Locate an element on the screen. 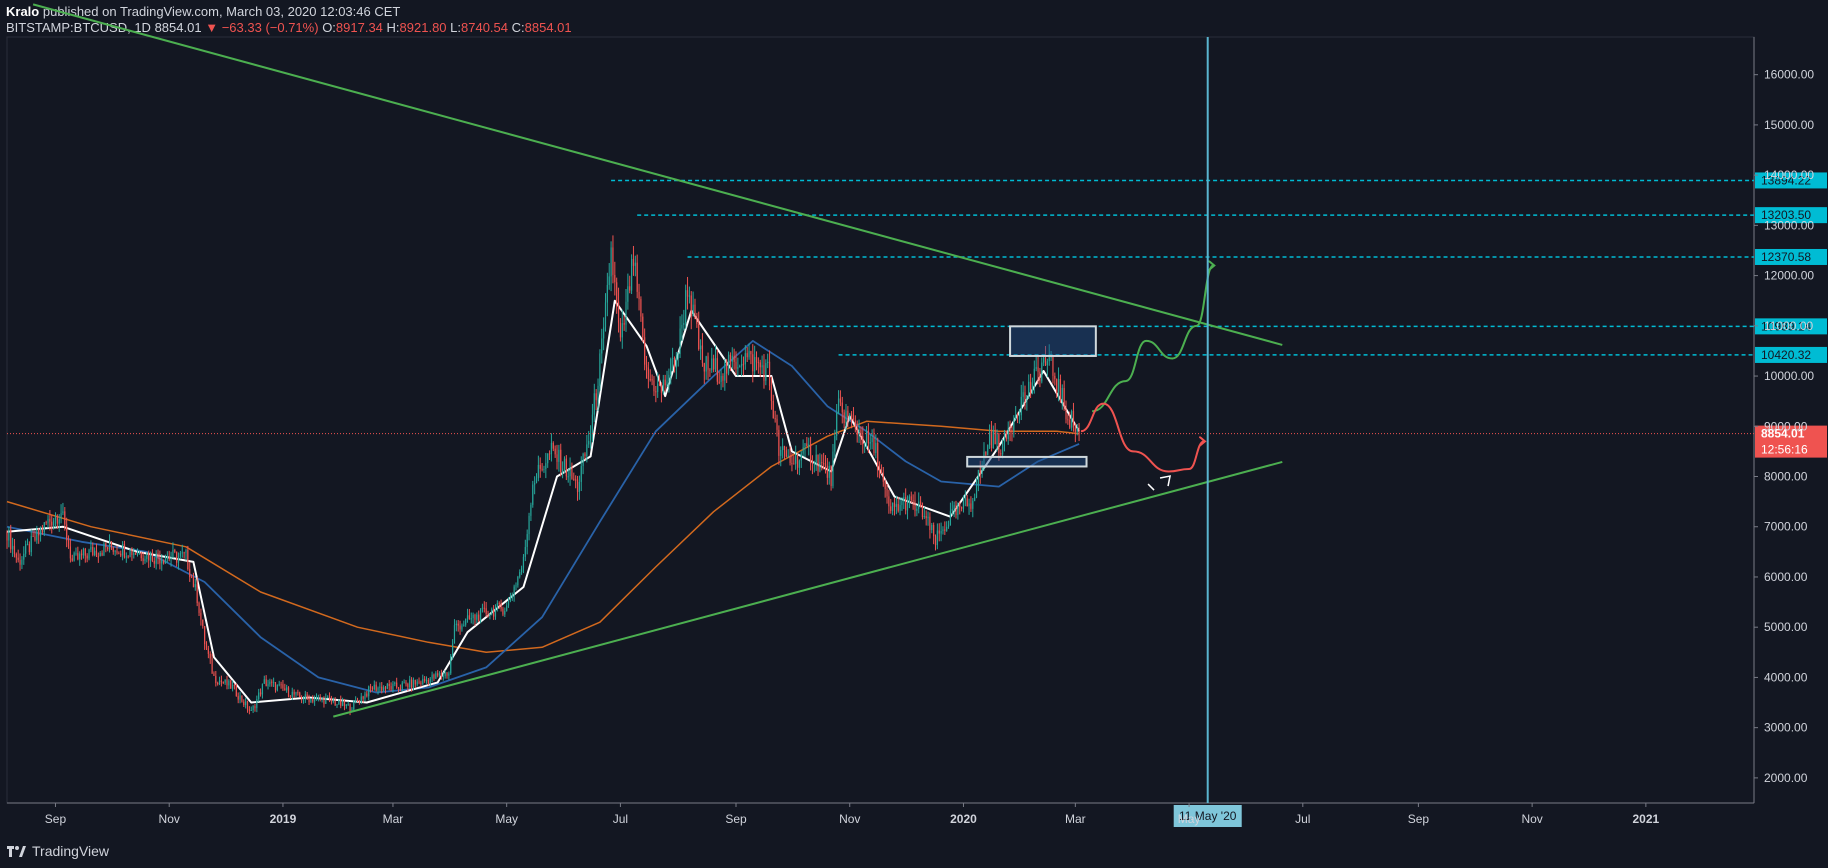  price-level-label: 10989.14 is located at coordinates (1786, 326).